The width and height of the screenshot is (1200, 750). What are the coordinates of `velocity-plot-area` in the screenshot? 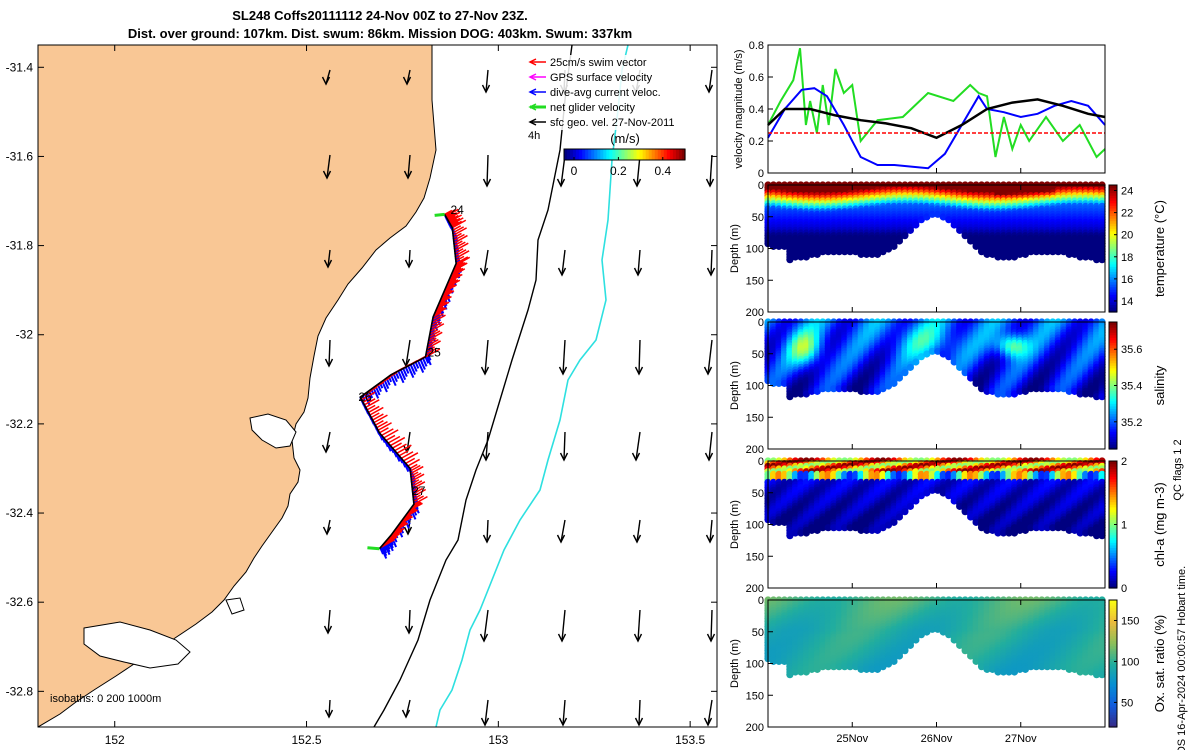 It's located at (936, 109).